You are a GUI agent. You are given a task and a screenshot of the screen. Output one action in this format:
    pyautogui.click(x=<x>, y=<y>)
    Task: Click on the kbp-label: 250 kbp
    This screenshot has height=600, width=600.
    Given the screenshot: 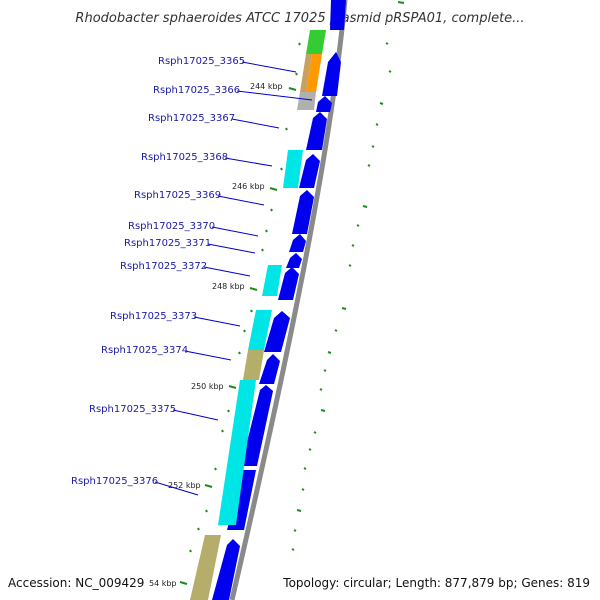 What is the action you would take?
    pyautogui.click(x=207, y=386)
    